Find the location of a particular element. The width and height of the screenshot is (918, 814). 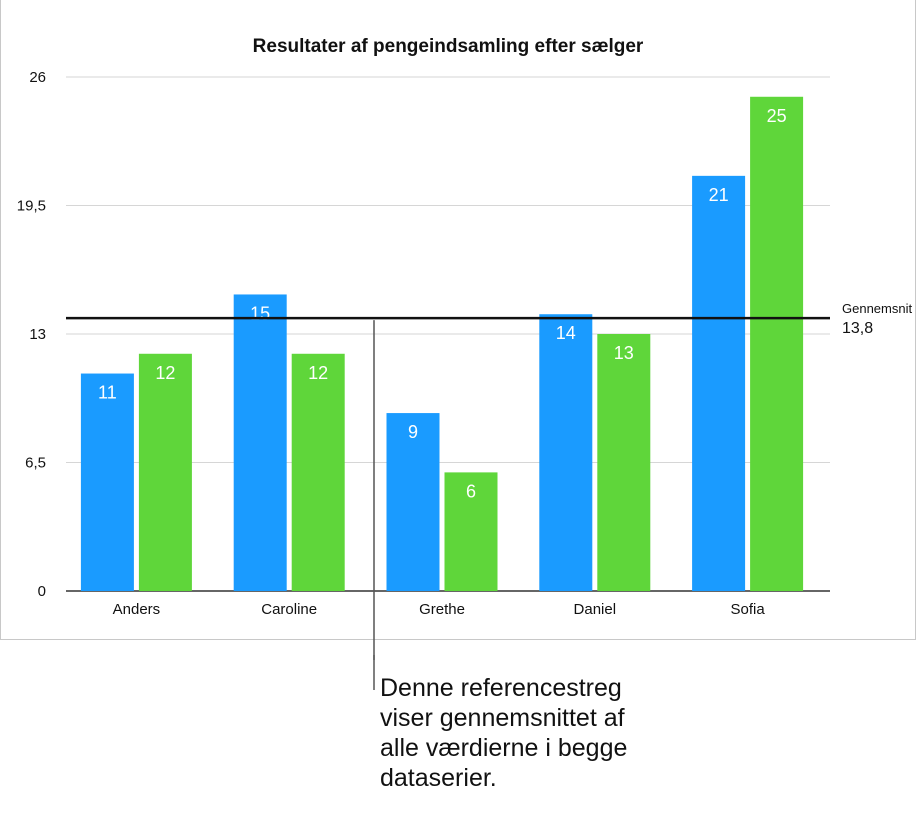

category-labels: Anders Caroline Grethe Daniel Sofia is located at coordinates (439, 609).